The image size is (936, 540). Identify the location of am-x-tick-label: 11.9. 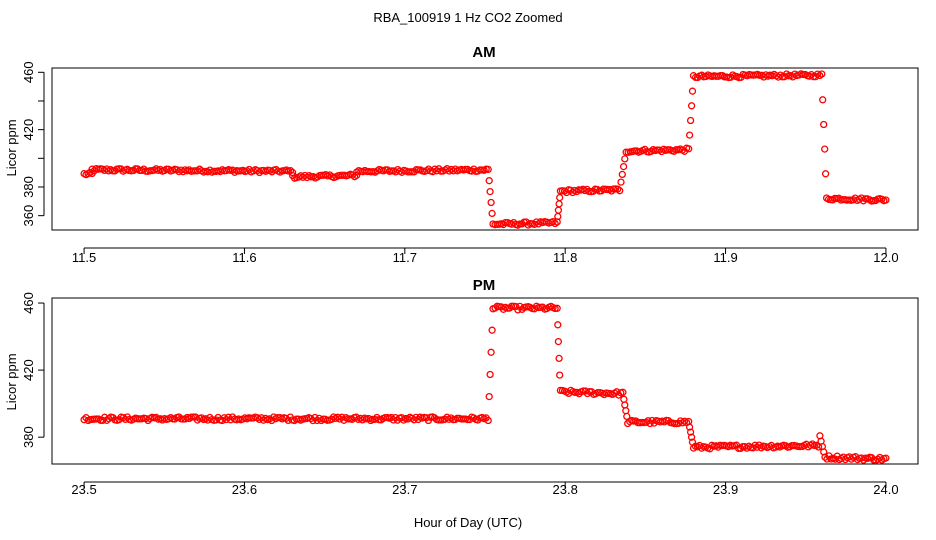
(725, 257).